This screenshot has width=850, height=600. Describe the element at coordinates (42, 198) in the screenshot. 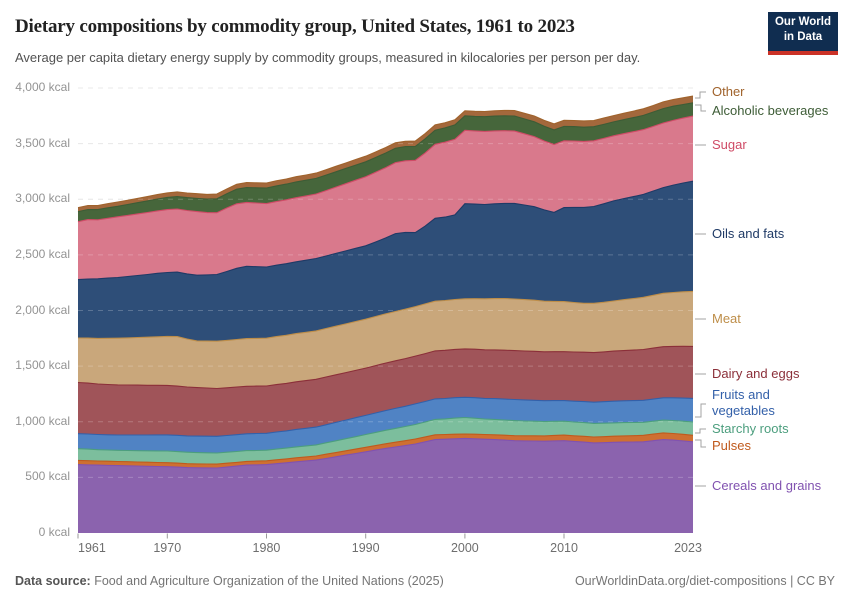

I see `y-tick-label: 3,000 kcal` at that location.